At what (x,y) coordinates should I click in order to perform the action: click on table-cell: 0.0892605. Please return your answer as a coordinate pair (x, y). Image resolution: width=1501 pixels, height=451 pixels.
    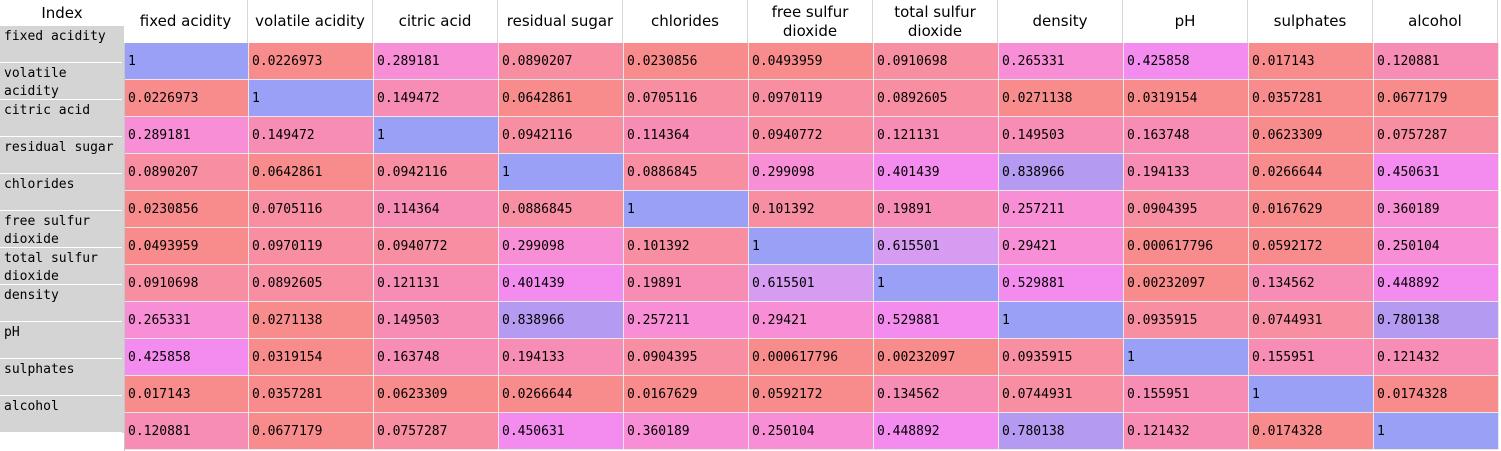
    Looking at the image, I should click on (936, 98).